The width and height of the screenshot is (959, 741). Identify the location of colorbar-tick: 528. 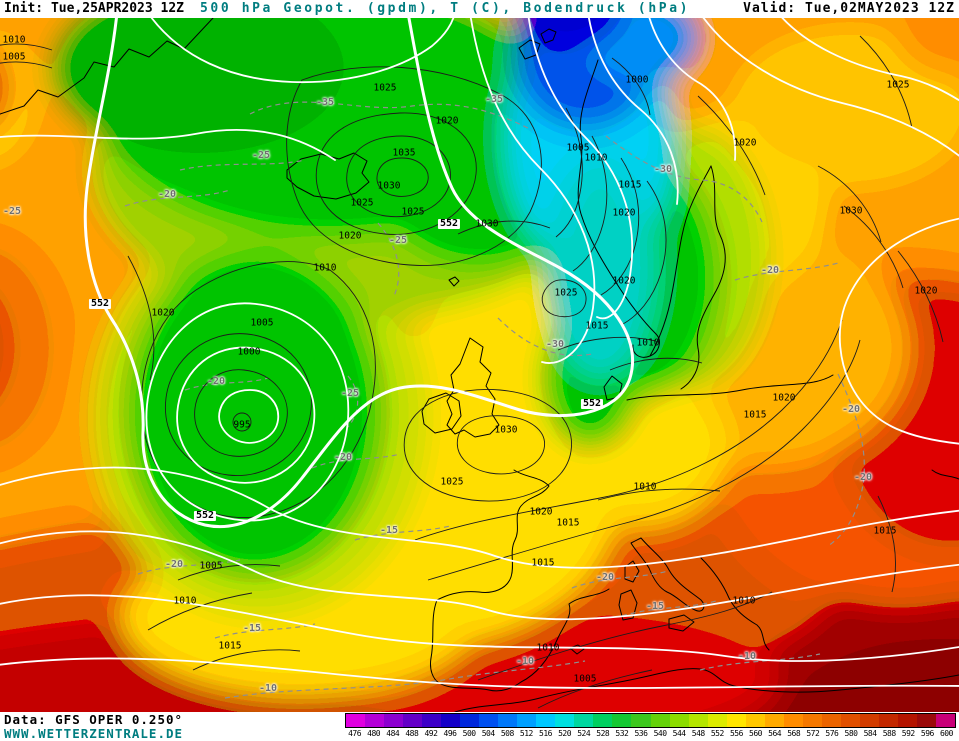
(603, 733).